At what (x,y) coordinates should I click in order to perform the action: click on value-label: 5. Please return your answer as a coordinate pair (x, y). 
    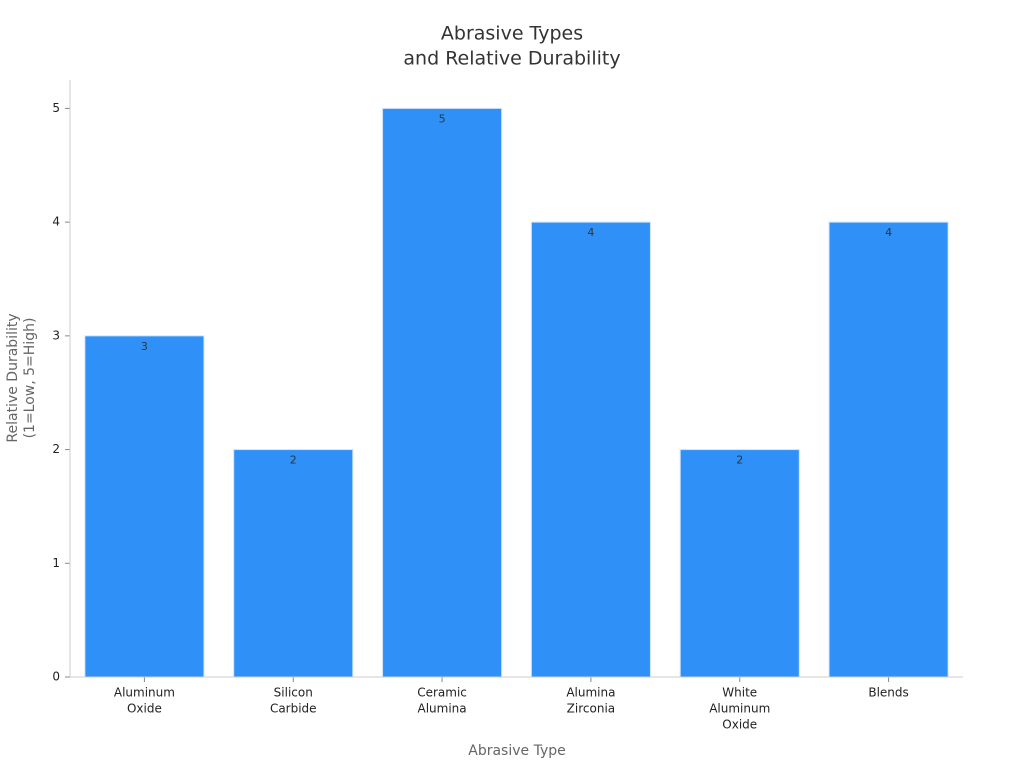
    Looking at the image, I should click on (442, 118).